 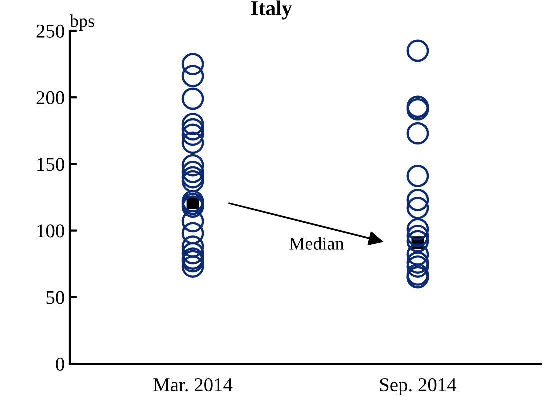 What do you see at coordinates (418, 387) in the screenshot?
I see `x-tick-label: Sep. 2014` at bounding box center [418, 387].